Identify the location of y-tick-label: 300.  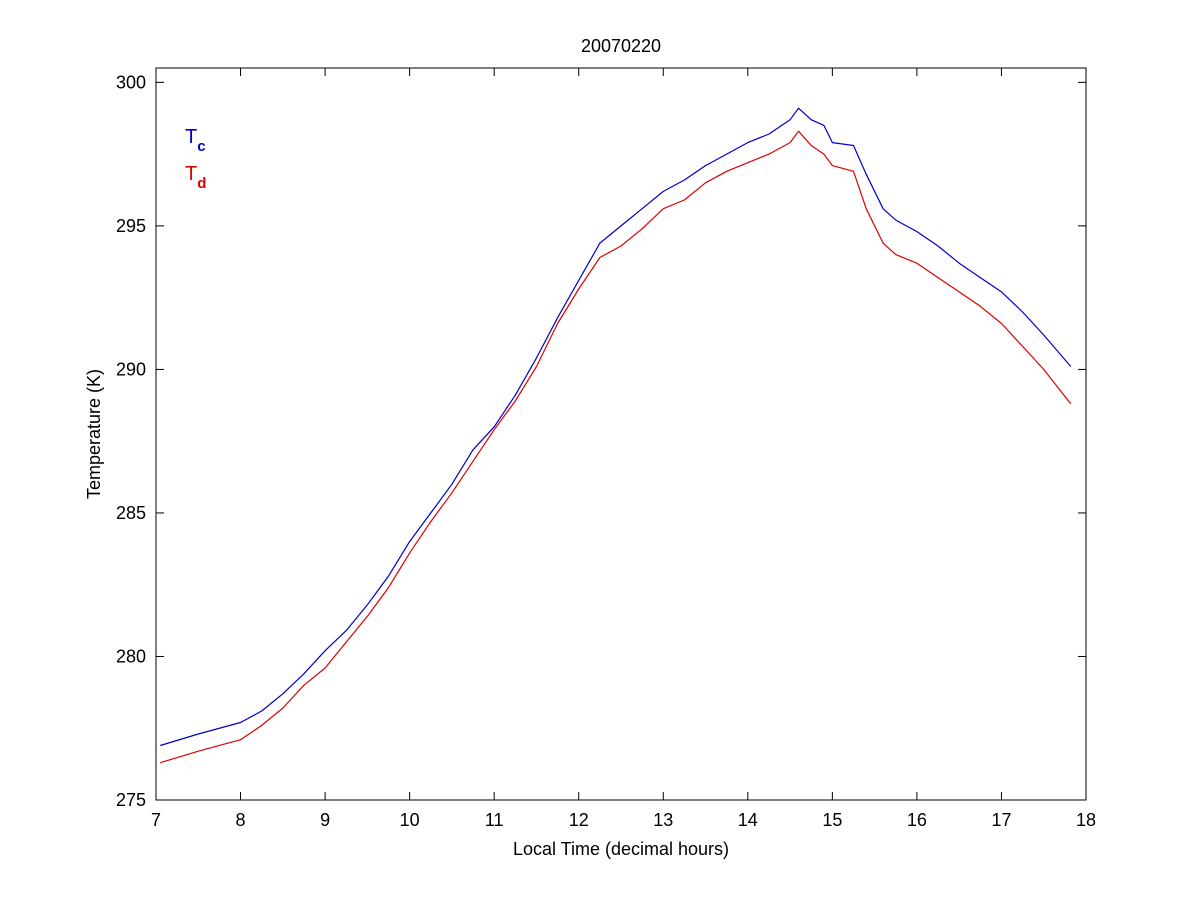
(131, 82).